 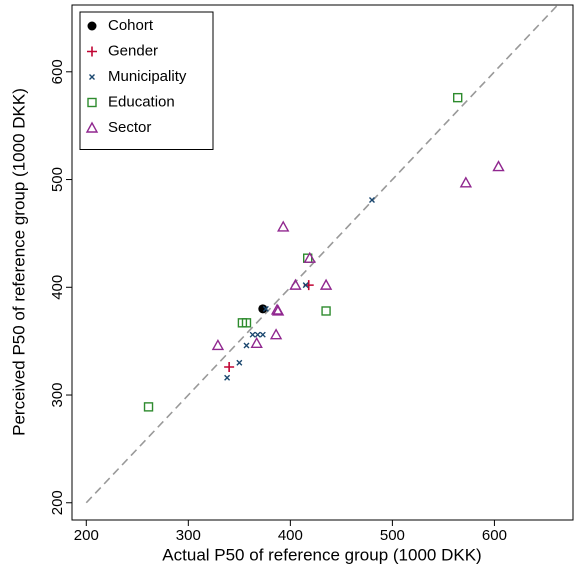 What do you see at coordinates (57, 71) in the screenshot?
I see `y-tick-label: 600` at bounding box center [57, 71].